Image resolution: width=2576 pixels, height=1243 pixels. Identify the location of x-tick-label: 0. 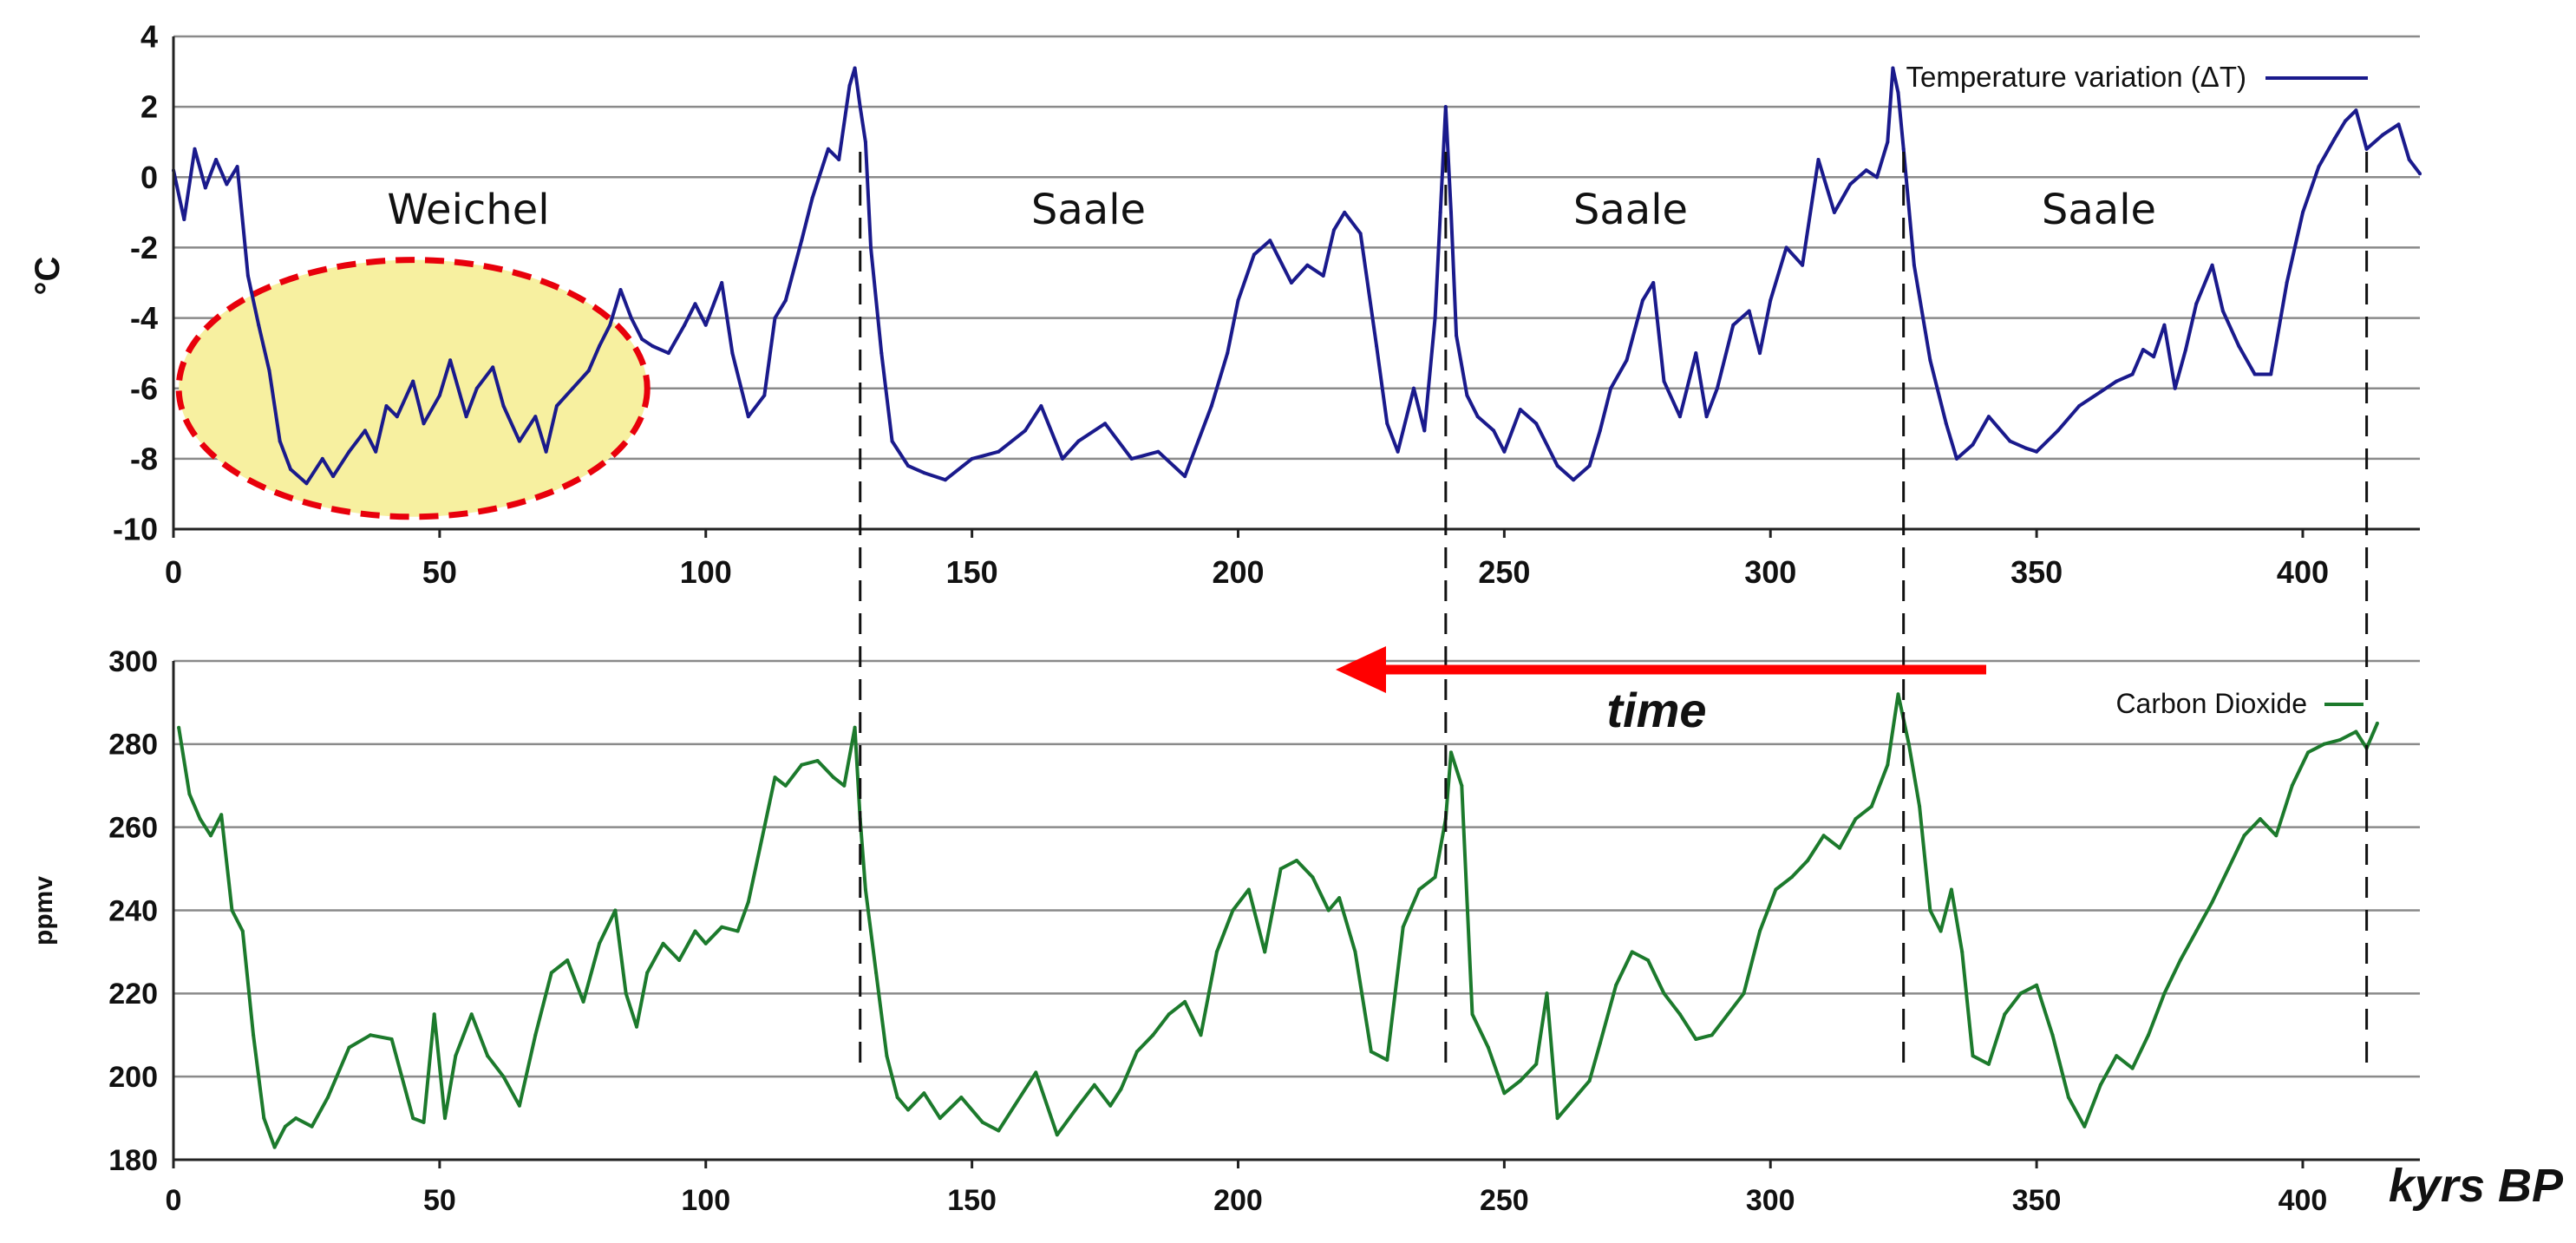
(174, 1200).